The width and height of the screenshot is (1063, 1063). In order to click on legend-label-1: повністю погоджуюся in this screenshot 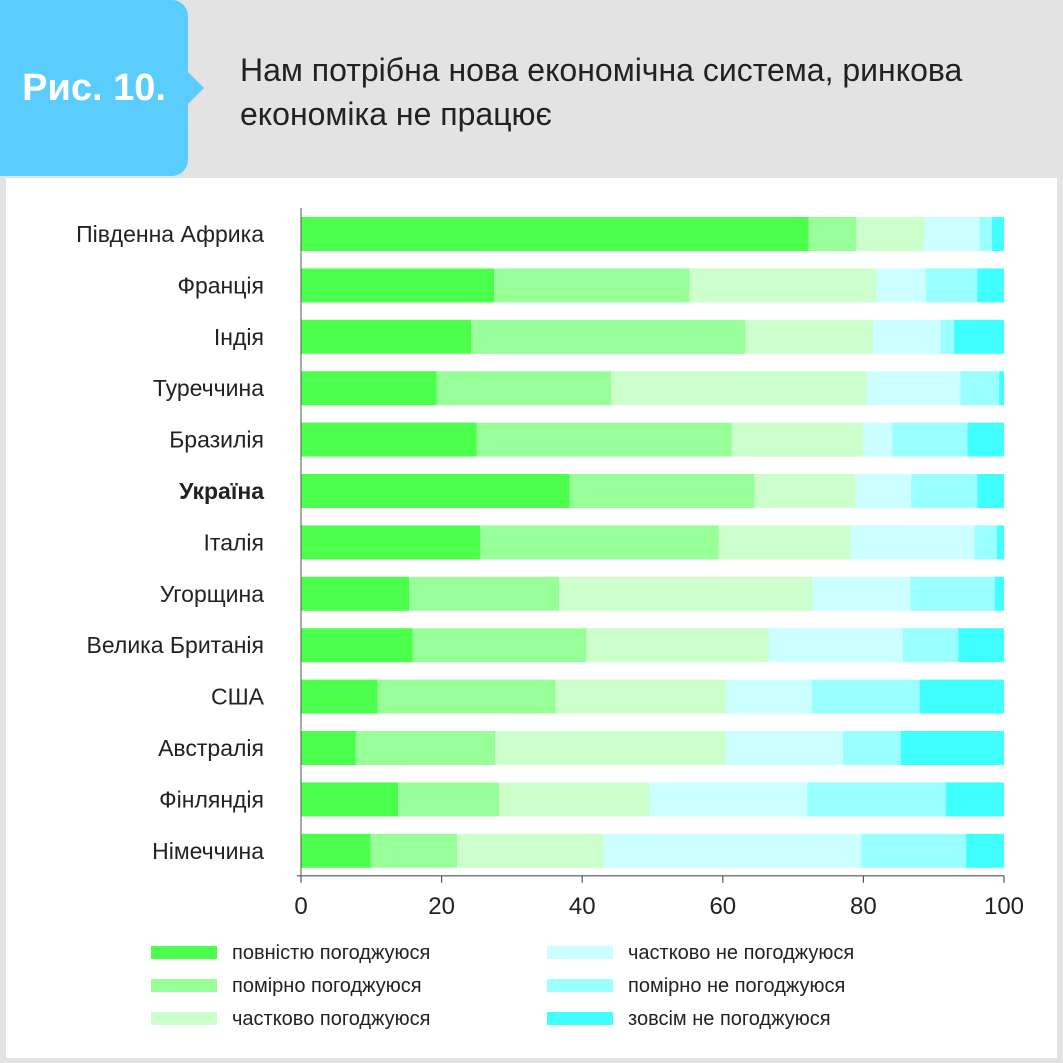, I will do `click(331, 953)`.